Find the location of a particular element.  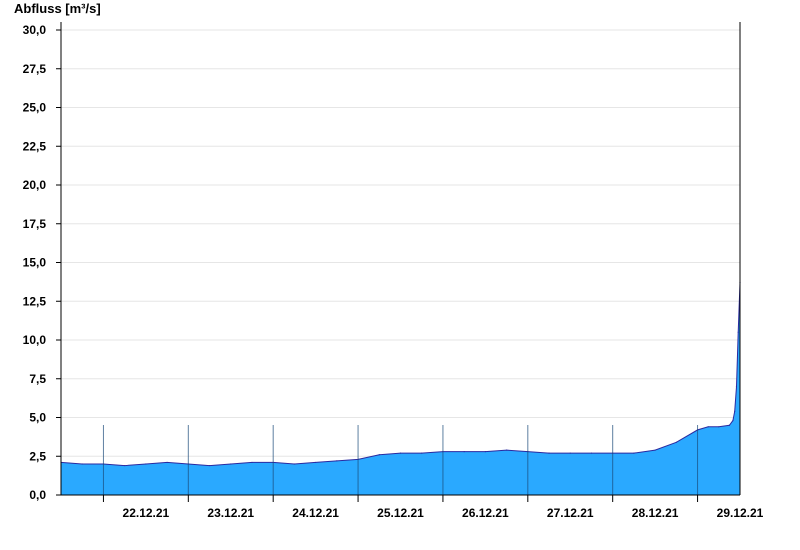

x-tick-label: 23.12.21 is located at coordinates (230, 513).